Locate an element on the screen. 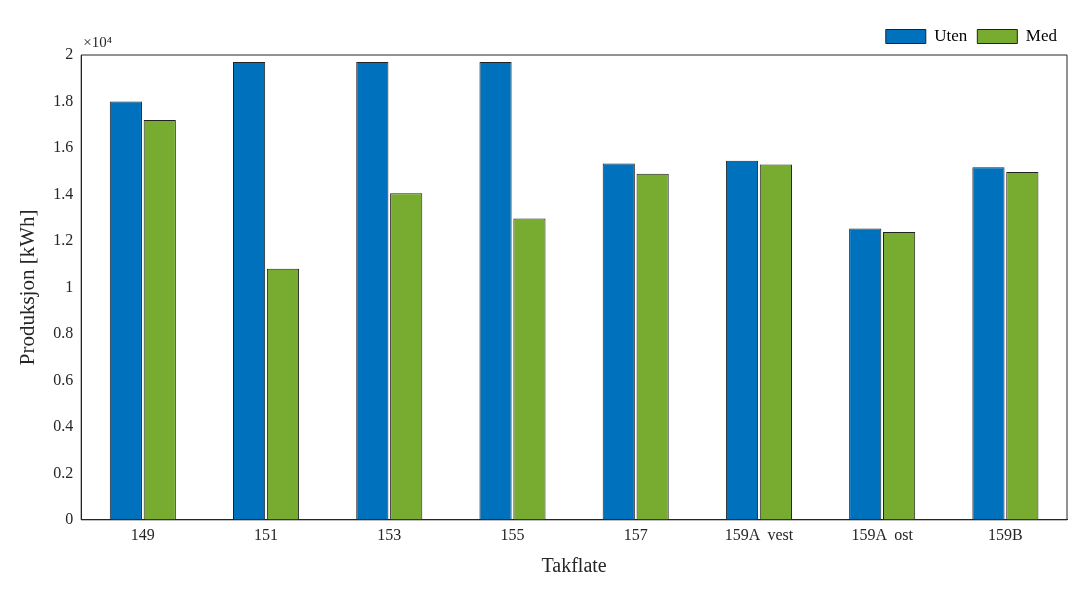 Image resolution: width=1085 pixels, height=595 pixels. text: ×10⁴ is located at coordinates (97, 42).